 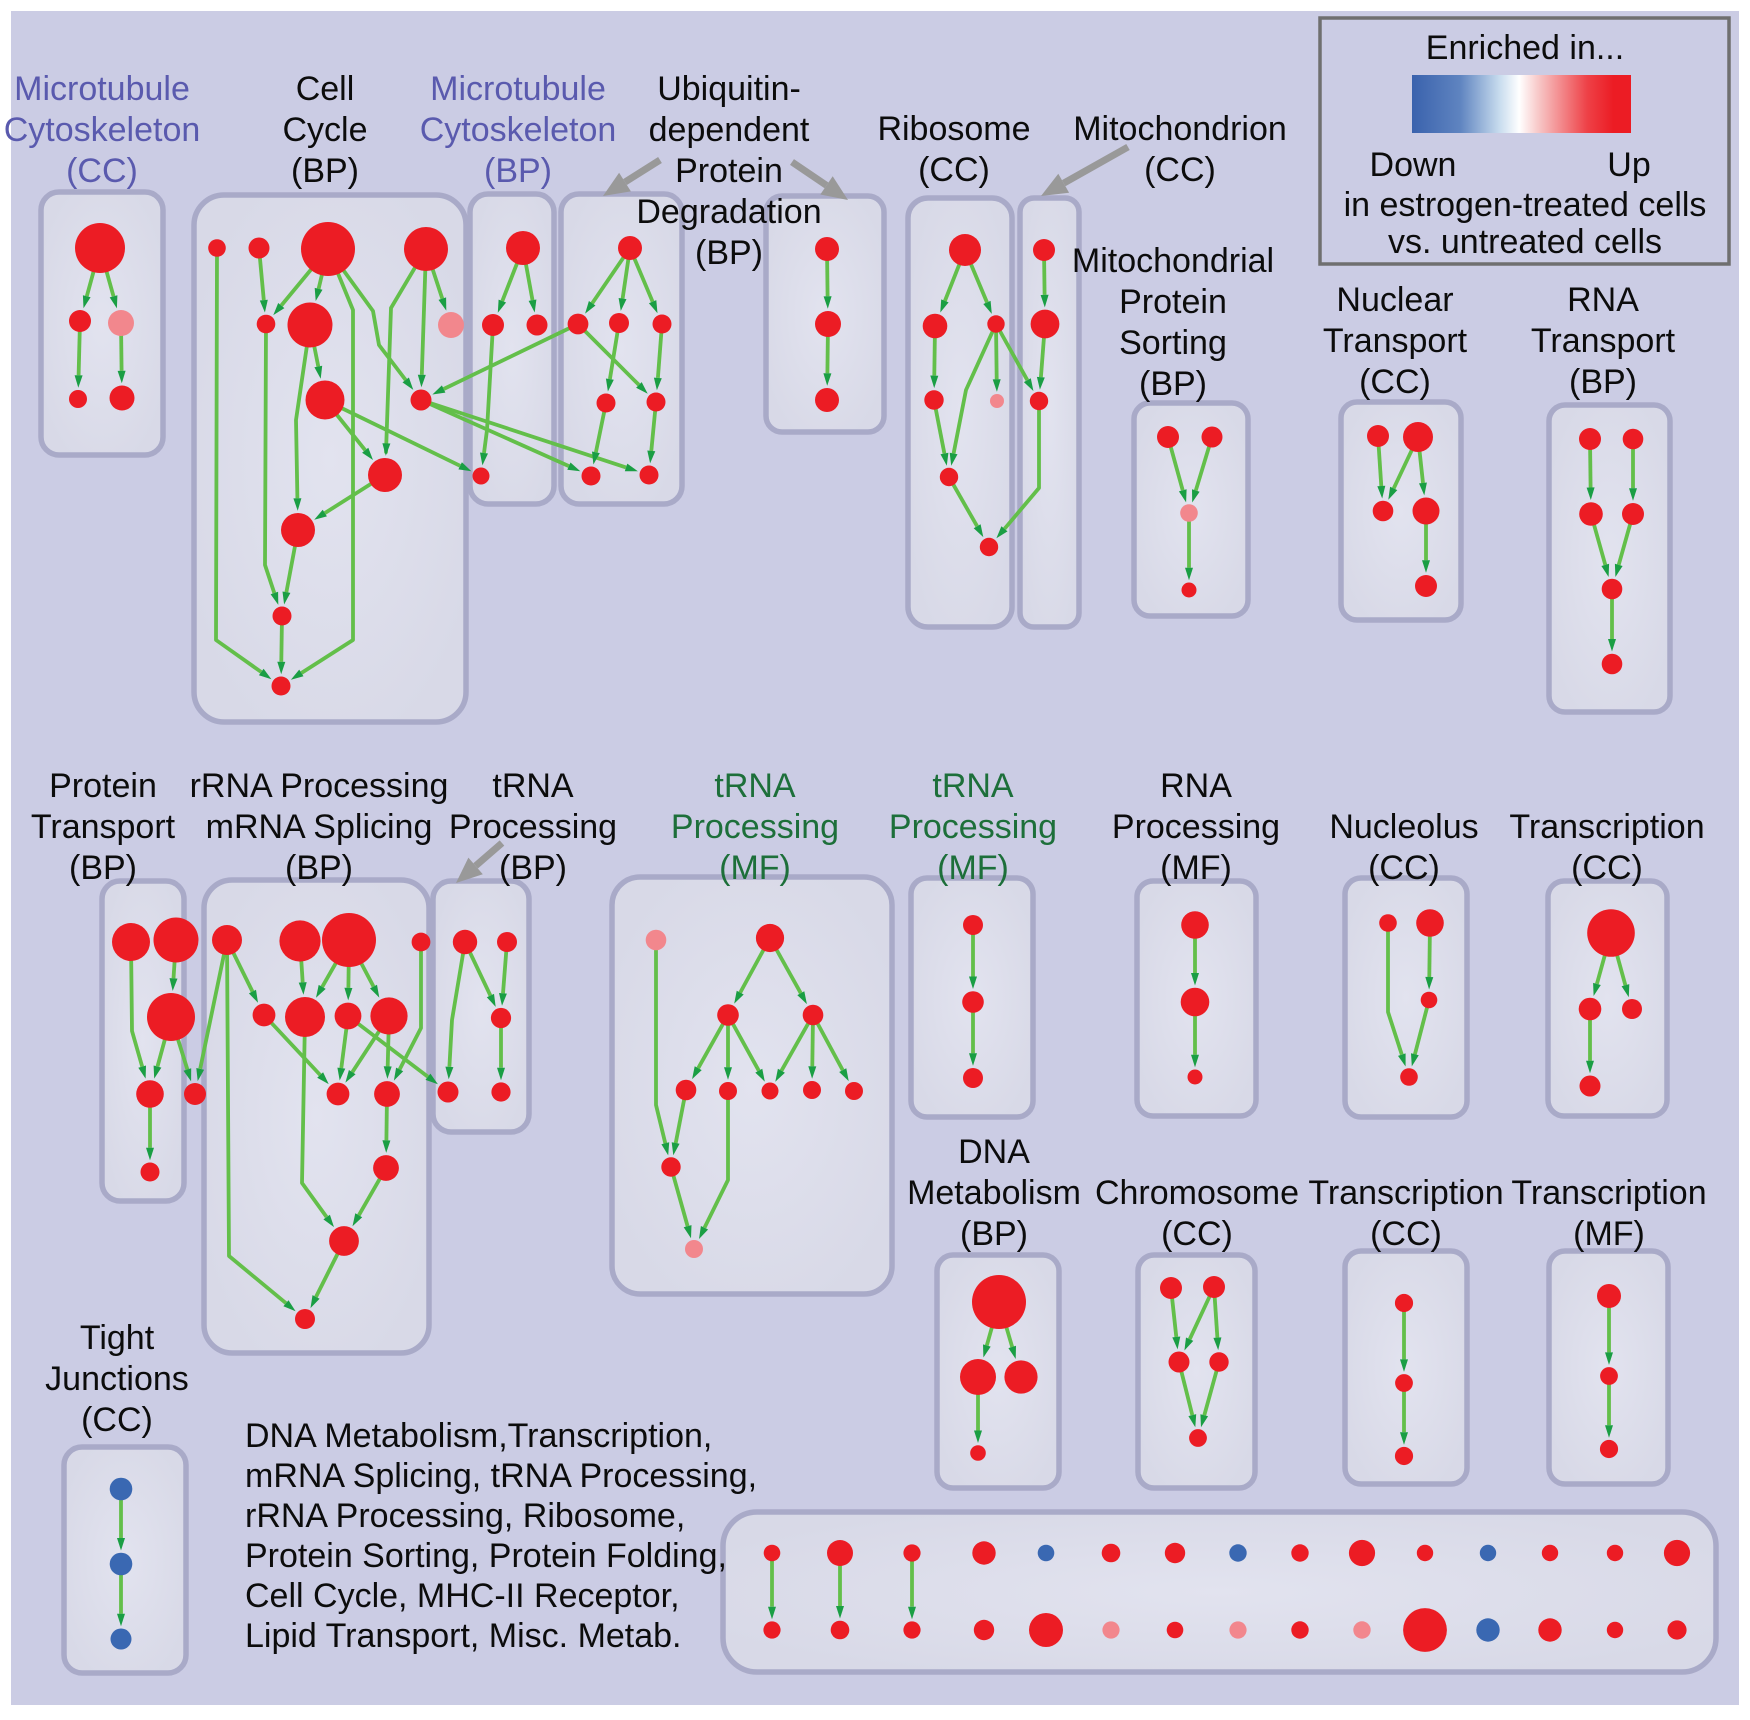 What do you see at coordinates (478, 1436) in the screenshot?
I see `svg-text: DNA Metabolism,Transcription,` at bounding box center [478, 1436].